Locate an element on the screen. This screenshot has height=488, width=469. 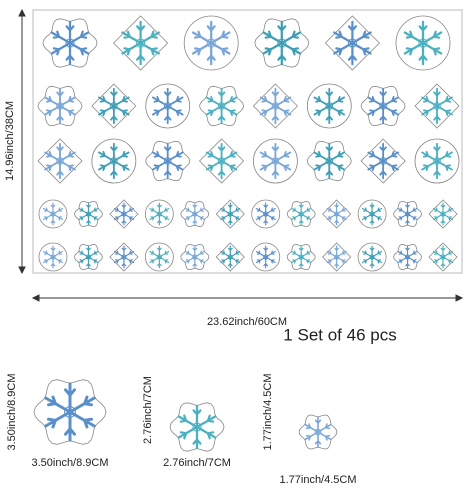
set-count-label: 1 Set of 46 pcs is located at coordinates (339, 334).